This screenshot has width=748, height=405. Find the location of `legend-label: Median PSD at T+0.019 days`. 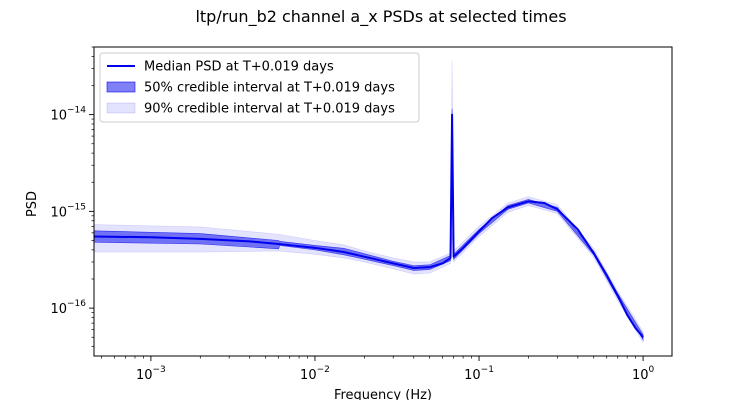

legend-label: Median PSD at T+0.019 days is located at coordinates (239, 67).